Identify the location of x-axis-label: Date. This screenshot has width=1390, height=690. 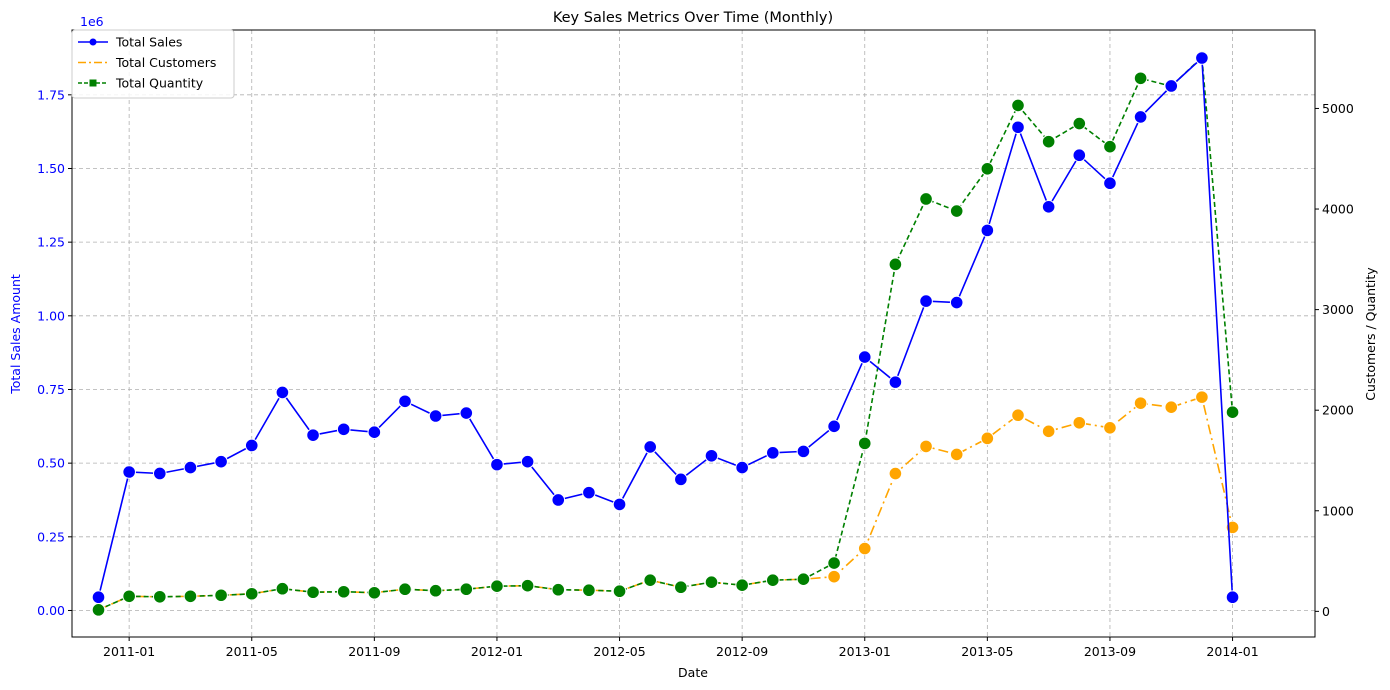
(693, 672).